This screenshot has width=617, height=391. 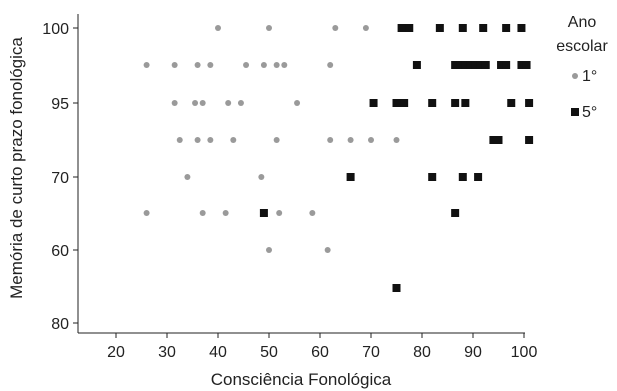 What do you see at coordinates (575, 112) in the screenshot?
I see `legend-marker-square` at bounding box center [575, 112].